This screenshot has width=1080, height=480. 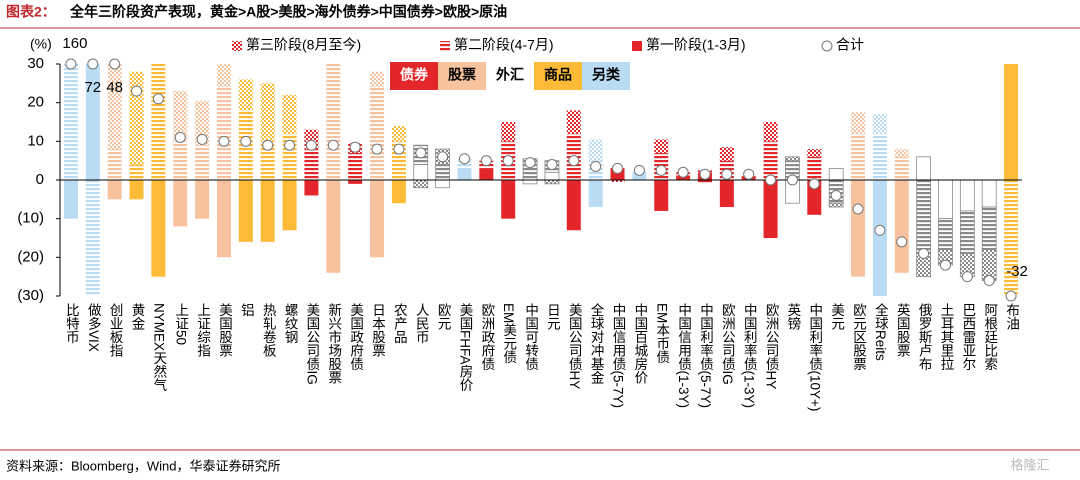 What do you see at coordinates (114, 87) in the screenshot?
I see `data-label: 48` at bounding box center [114, 87].